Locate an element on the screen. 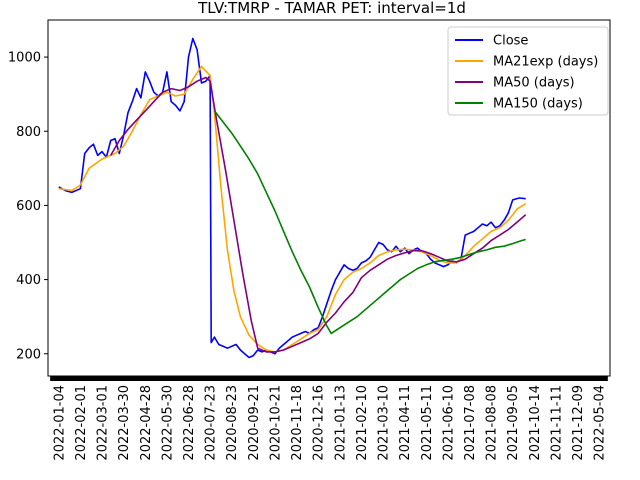 The image size is (640, 480). legend-entry: MA21exp (days) is located at coordinates (545, 62).